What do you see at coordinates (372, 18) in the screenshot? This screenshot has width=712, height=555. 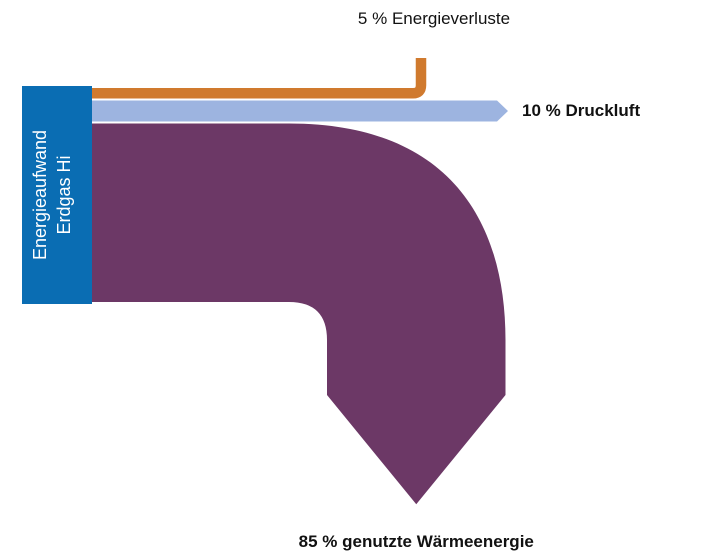 I see `flow-value-label: 5 %` at bounding box center [372, 18].